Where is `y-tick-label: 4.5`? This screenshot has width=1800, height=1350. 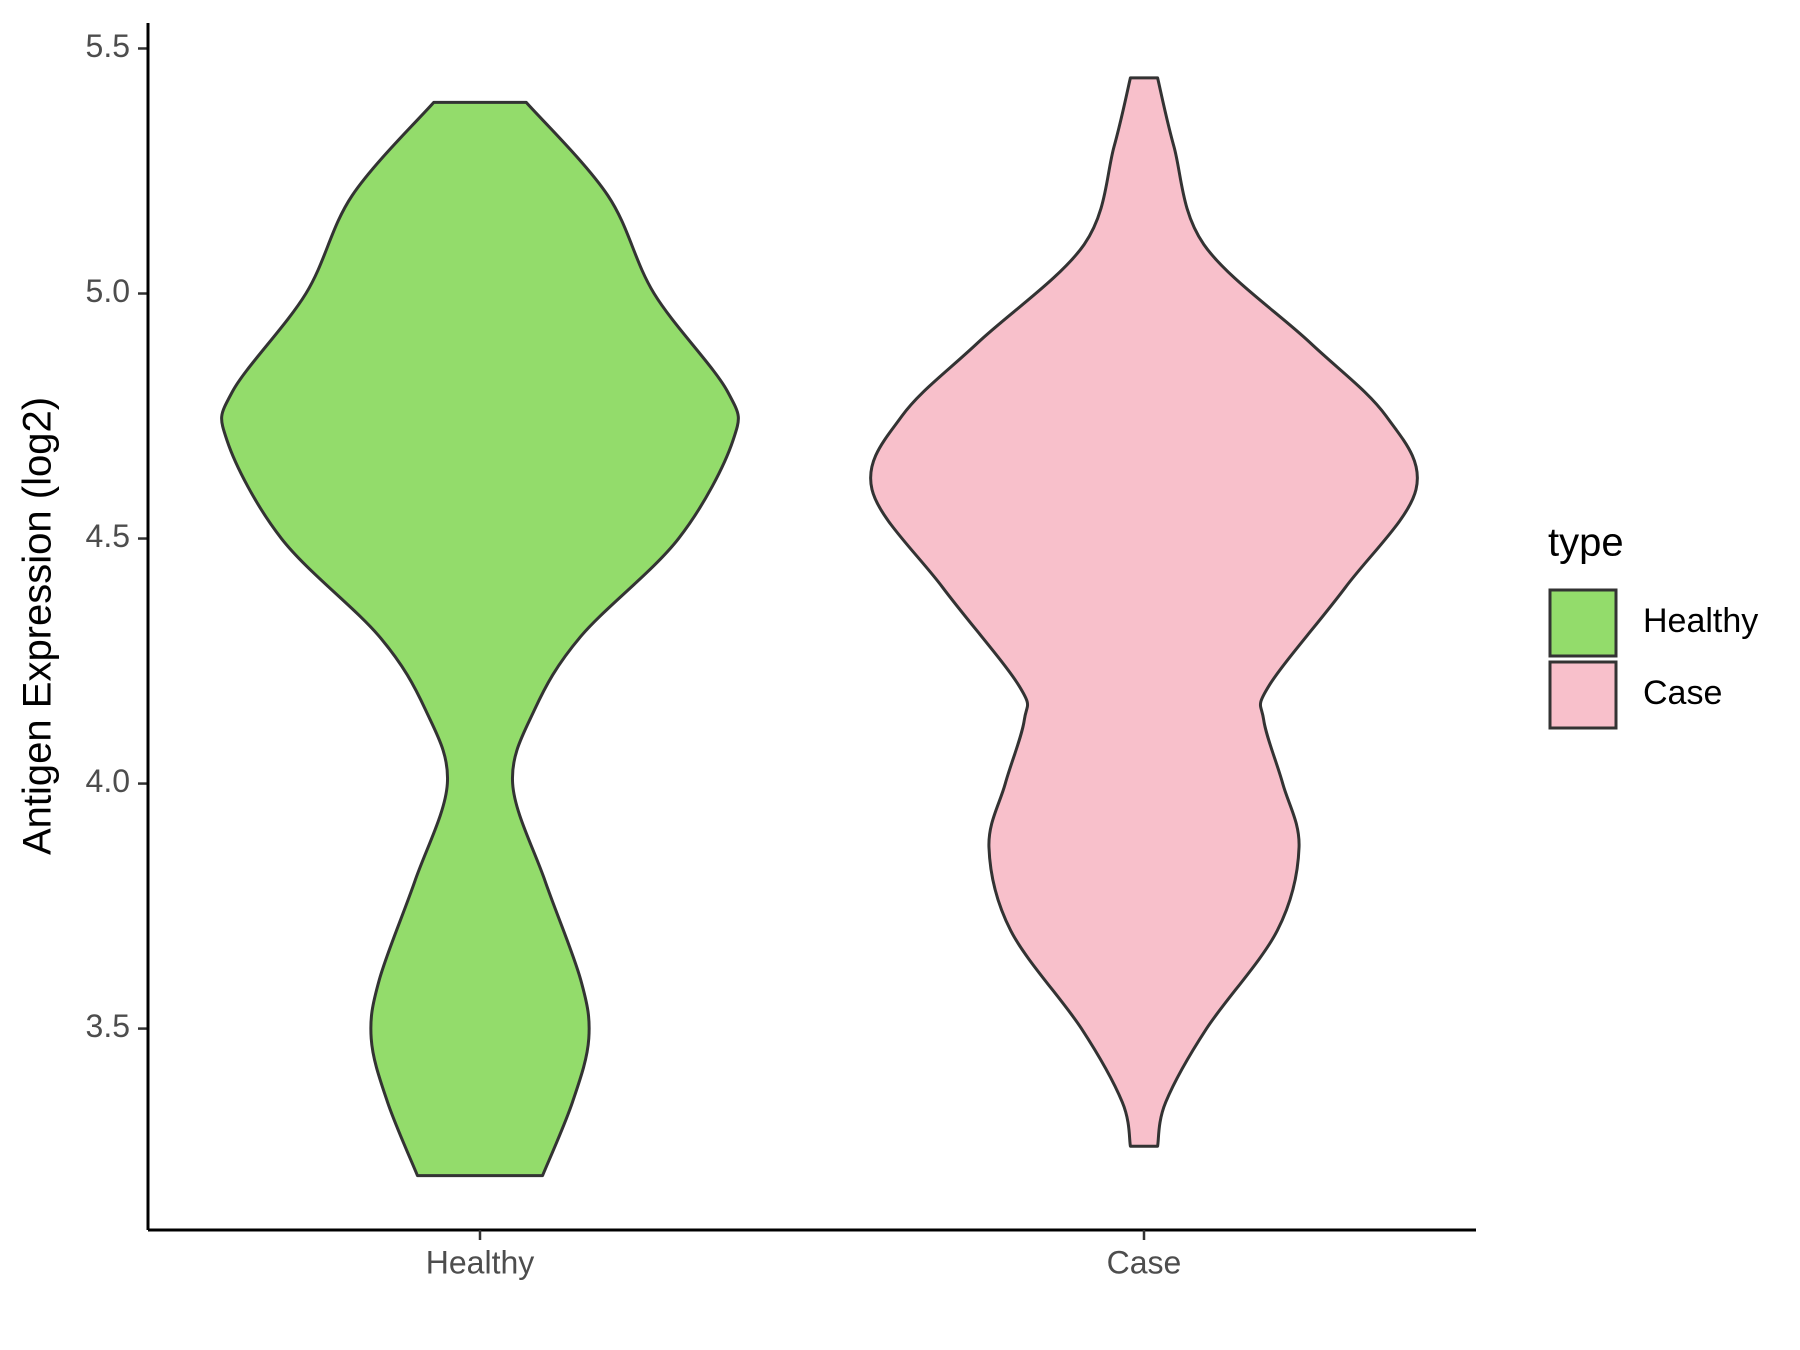
y-tick-label: 4.5 is located at coordinates (108, 536).